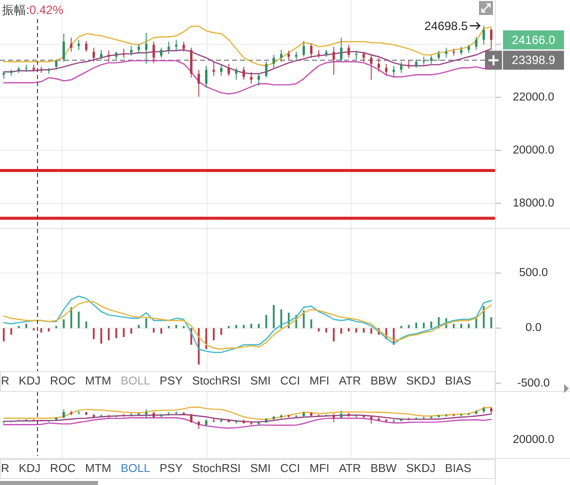 This screenshot has height=485, width=570. What do you see at coordinates (383, 382) in the screenshot?
I see `annotation: BBW` at bounding box center [383, 382].